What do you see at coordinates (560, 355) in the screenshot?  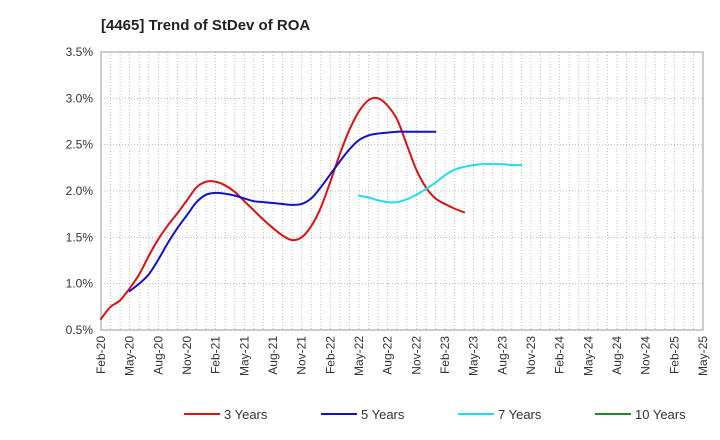 I see `x-tick-label: Feb-24` at bounding box center [560, 355].